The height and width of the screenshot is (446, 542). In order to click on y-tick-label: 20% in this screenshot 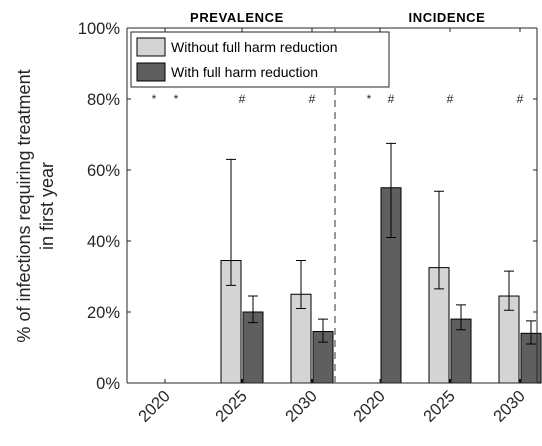, I will do `click(103, 313)`.